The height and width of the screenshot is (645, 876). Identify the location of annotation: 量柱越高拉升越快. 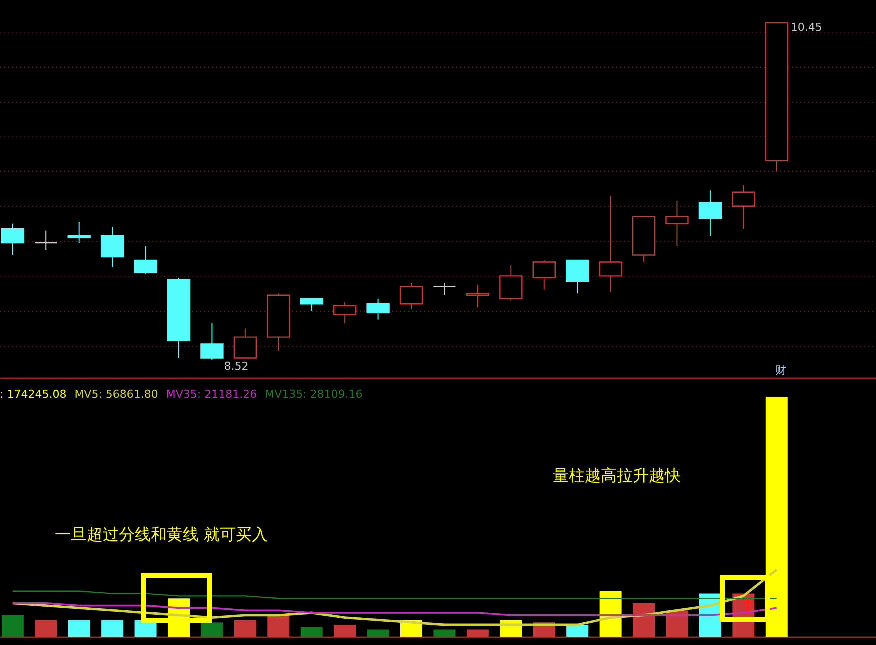
(617, 475).